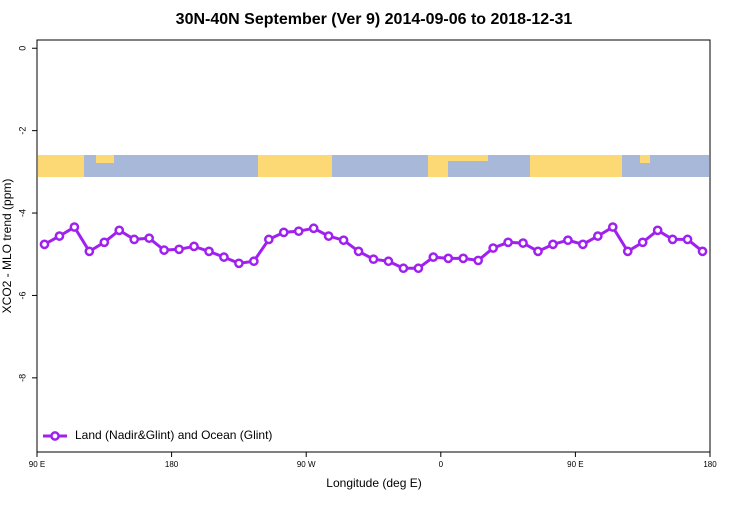 This screenshot has width=750, height=505. I want to click on y-tick-label: -4, so click(22, 213).